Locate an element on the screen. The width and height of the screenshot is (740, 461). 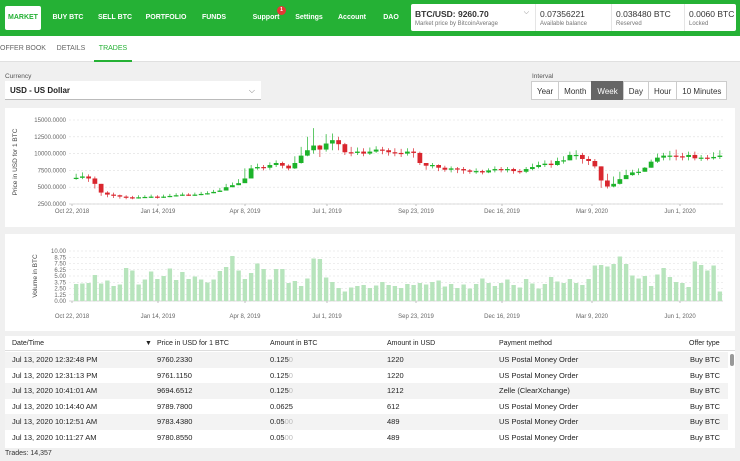
volume-x-tick-label: Apr 8, 2019 is located at coordinates (245, 317).